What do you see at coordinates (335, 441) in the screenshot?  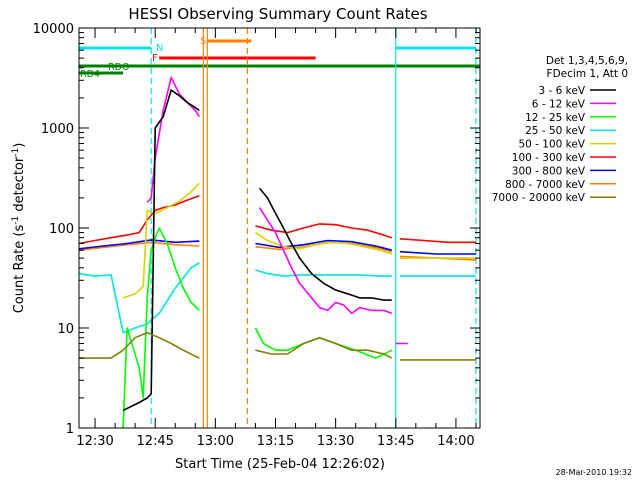 I see `x-tick-label: 13:30` at bounding box center [335, 441].